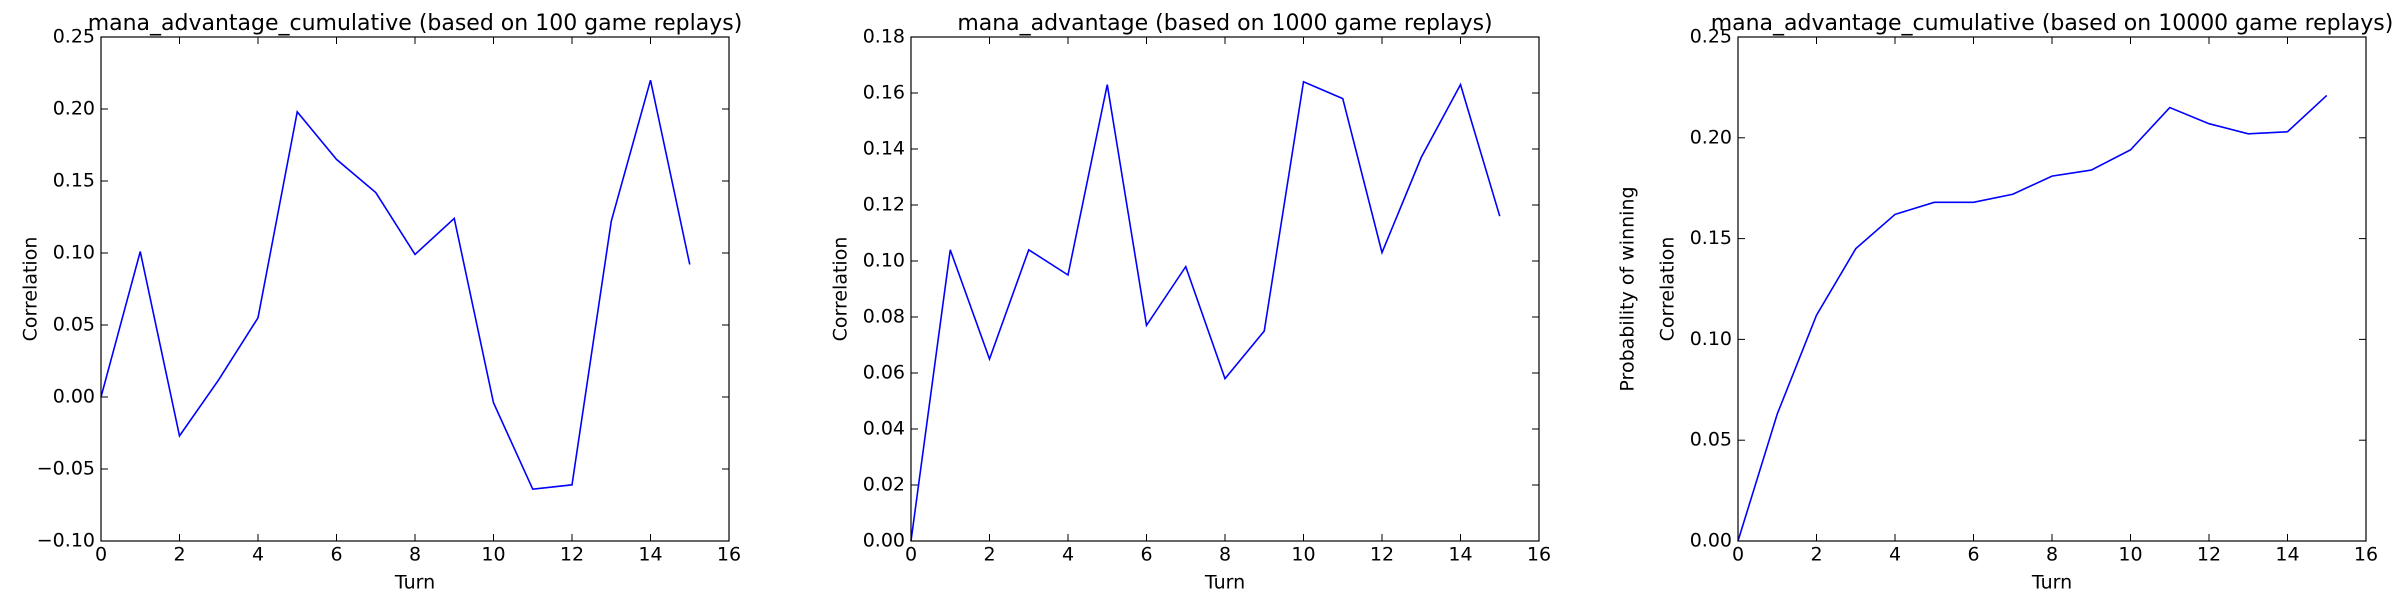 This screenshot has height=600, width=2400. What do you see at coordinates (66, 469) in the screenshot?
I see `y-tick-label: −0.05` at bounding box center [66, 469].